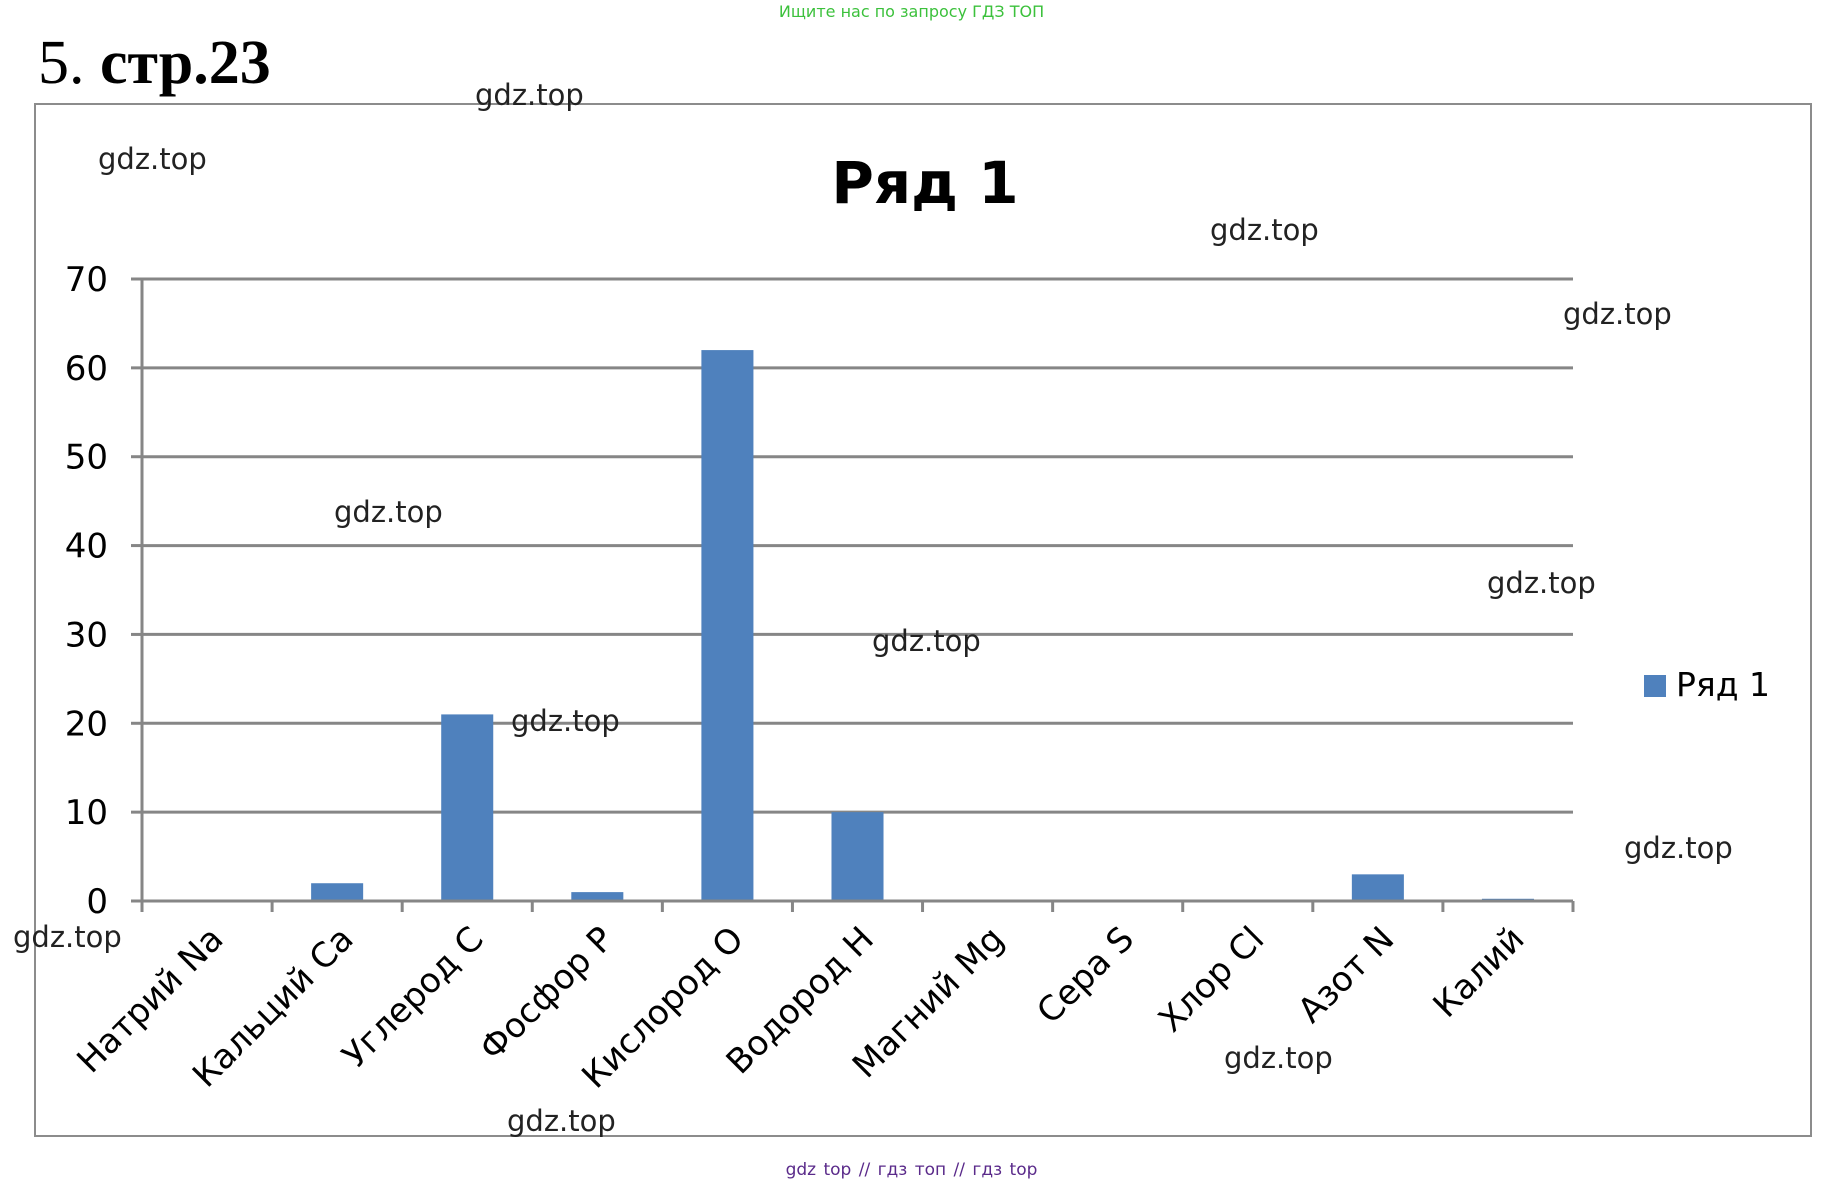  Describe the element at coordinates (1211, 979) in the screenshot. I see `x-tick-label: Хлор Cl` at that location.